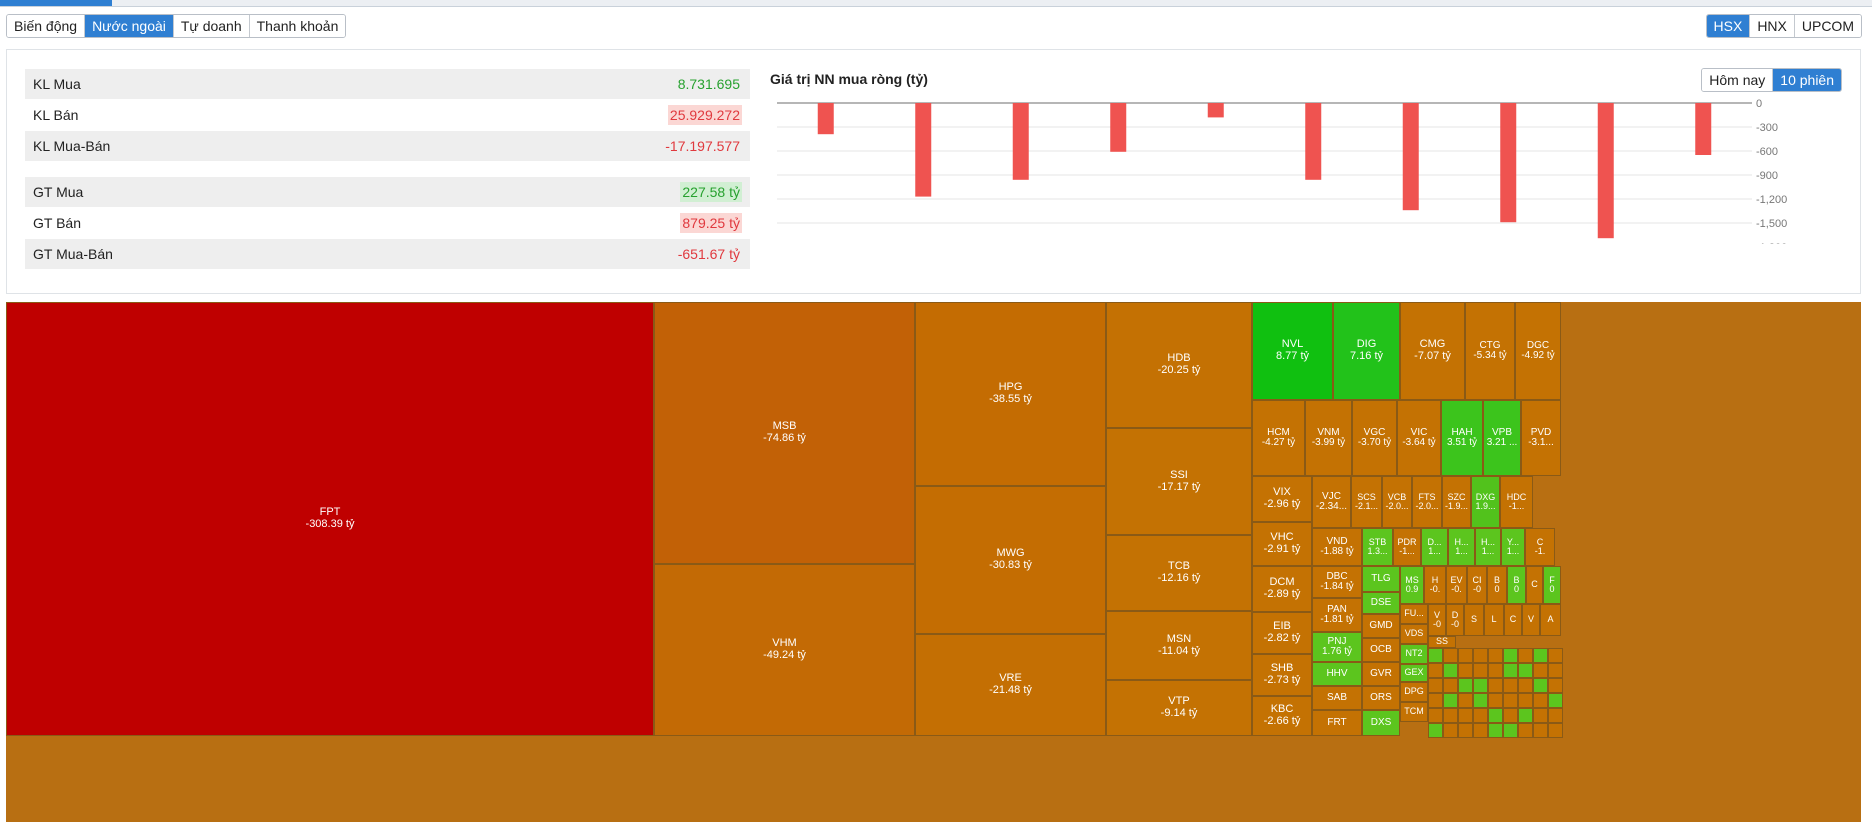 The image size is (1872, 830). Describe the element at coordinates (1381, 603) in the screenshot. I see `treemap-cell-52: DSE` at that location.